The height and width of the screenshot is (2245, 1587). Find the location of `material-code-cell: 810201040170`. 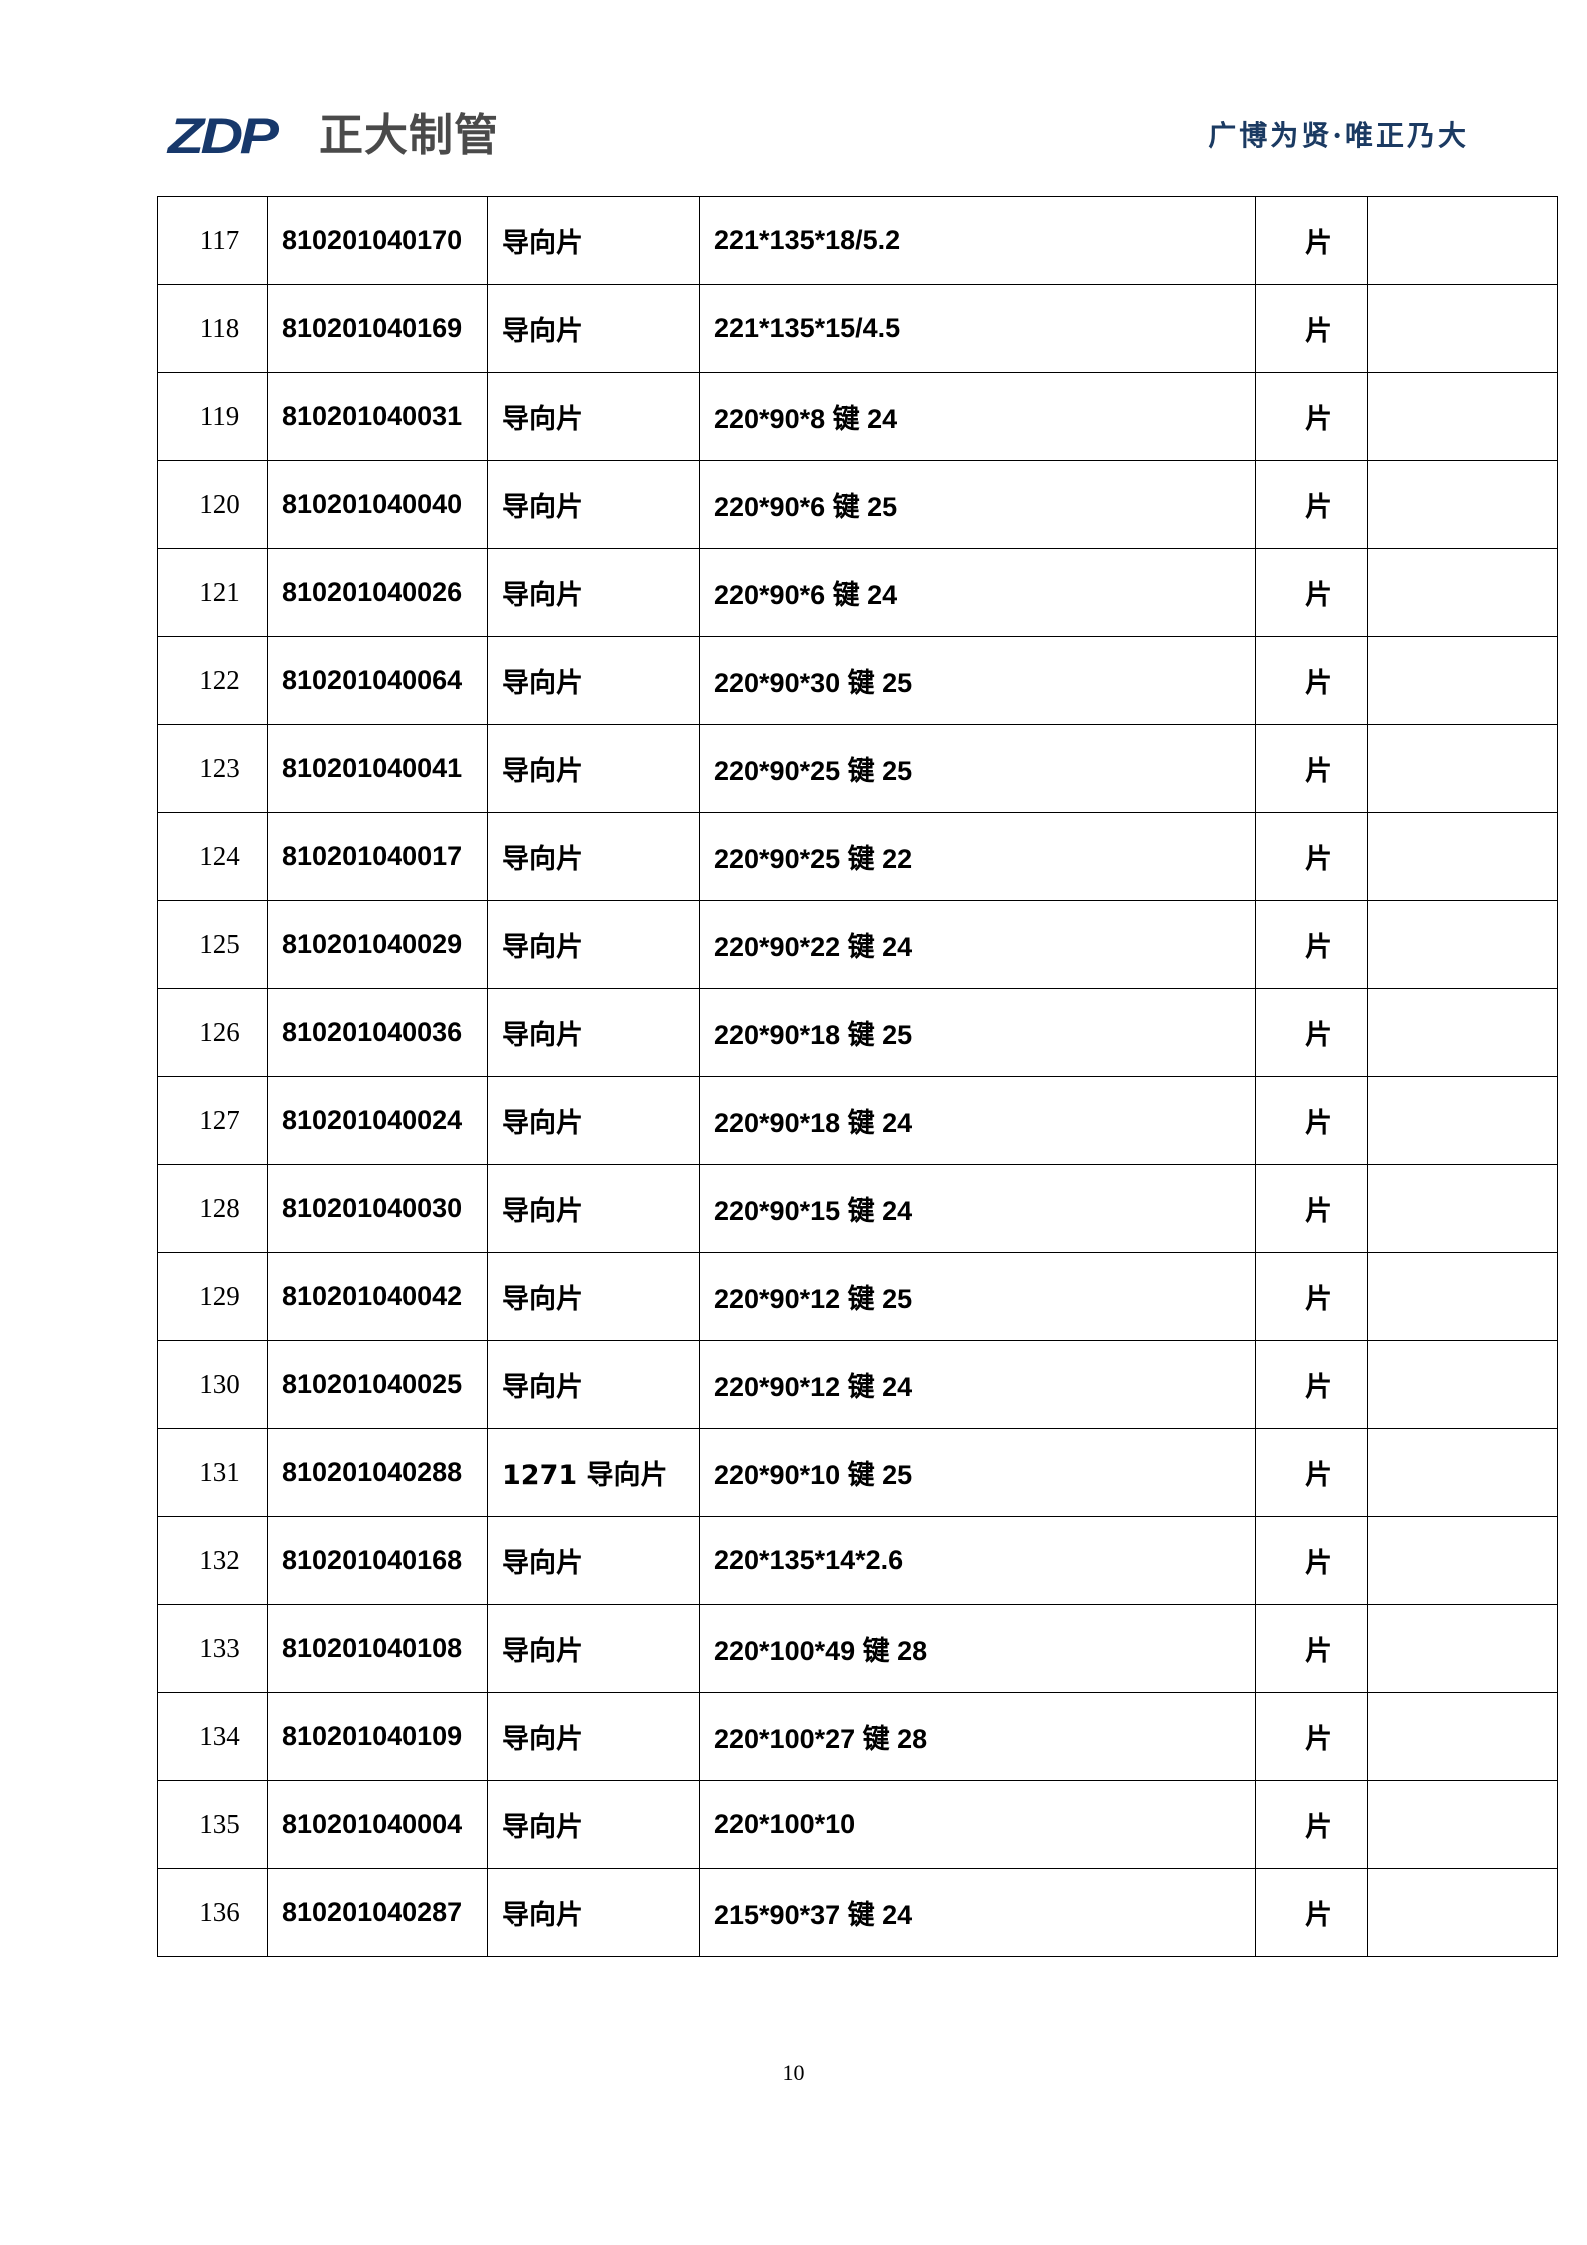

material-code-cell: 810201040170 is located at coordinates (377, 240).